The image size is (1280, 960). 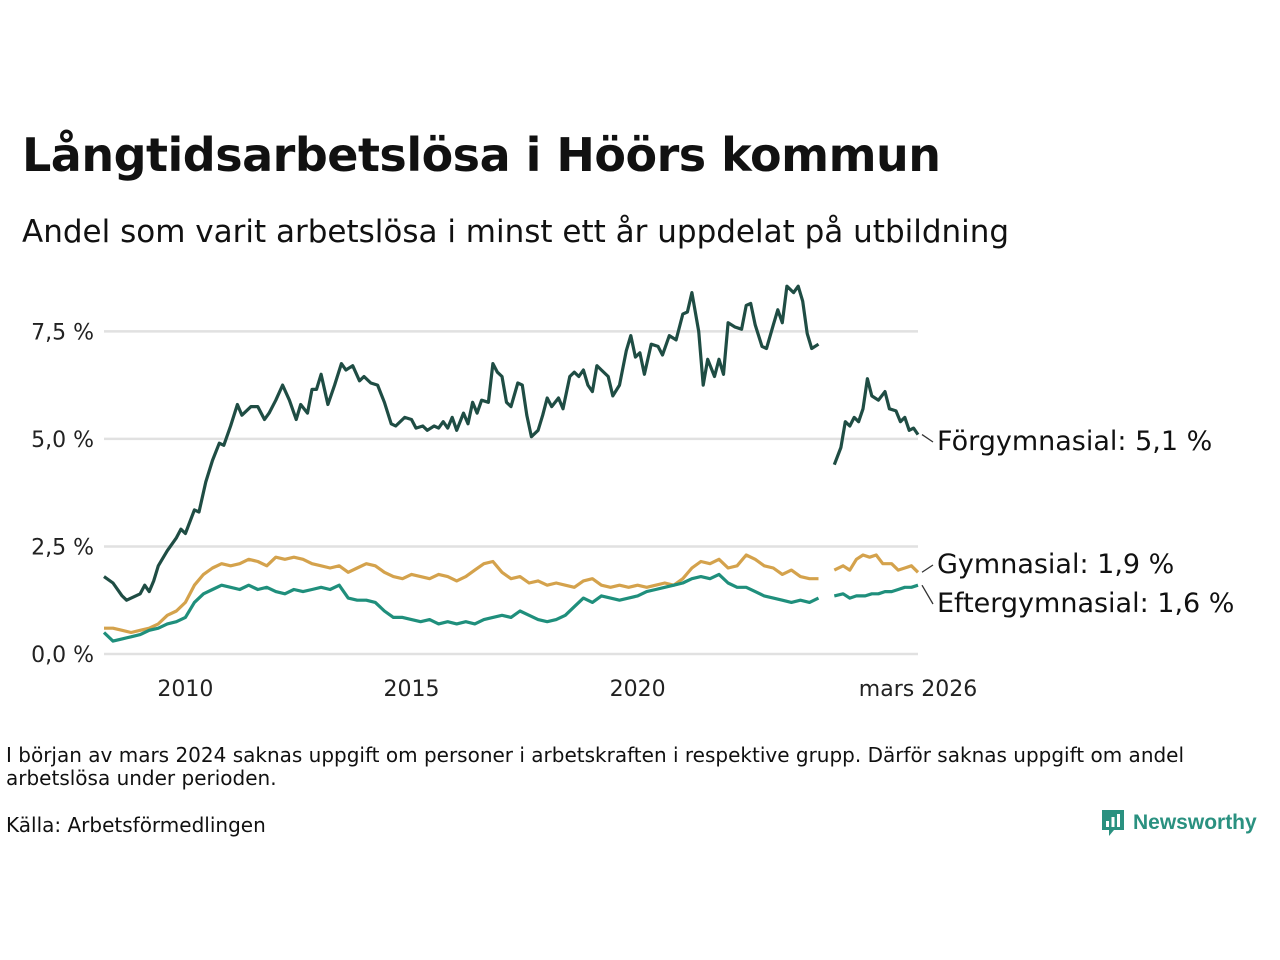 What do you see at coordinates (1055, 564) in the screenshot?
I see `gymnasial-end-label: Gymnasial: 1,9 %` at bounding box center [1055, 564].